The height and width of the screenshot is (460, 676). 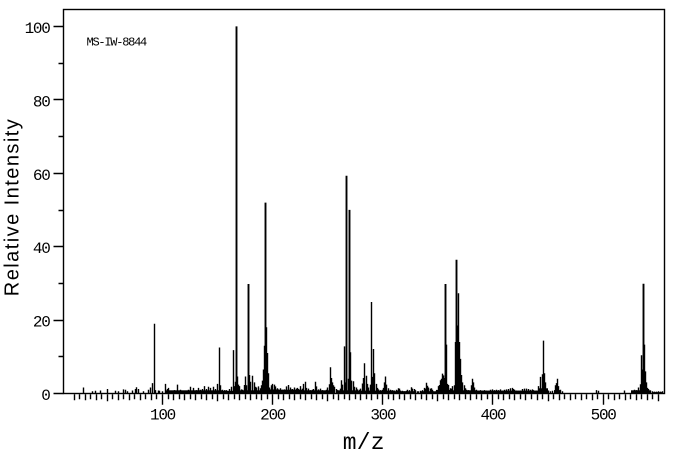 I want to click on svg-text: 500, so click(x=604, y=415).